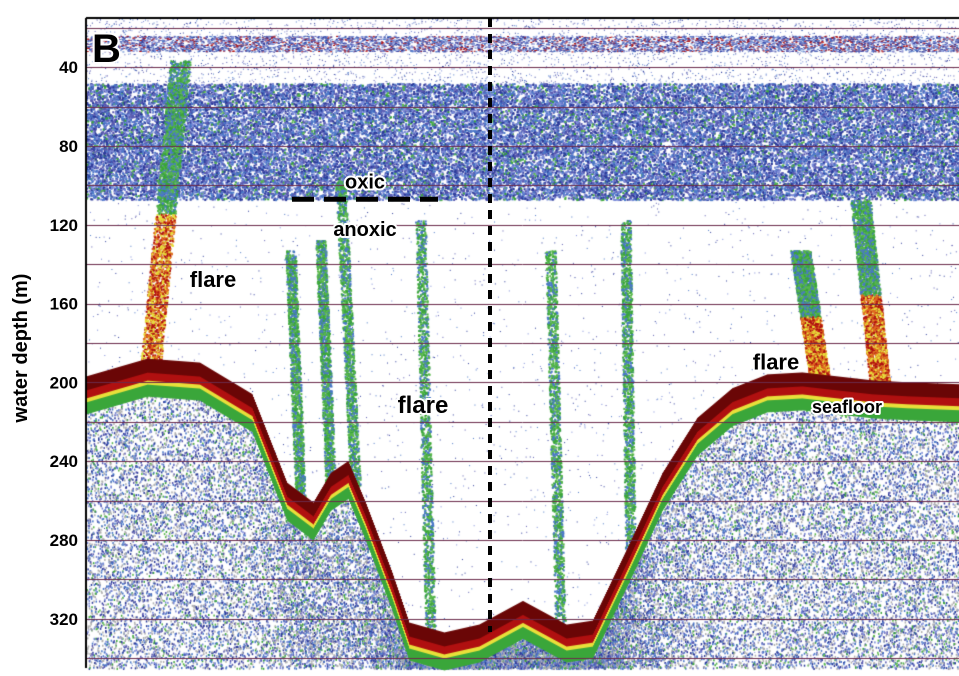 The height and width of the screenshot is (676, 959). I want to click on y-axis-ticks: 40 80 120 160 200 240 280 320, so click(64, 343).